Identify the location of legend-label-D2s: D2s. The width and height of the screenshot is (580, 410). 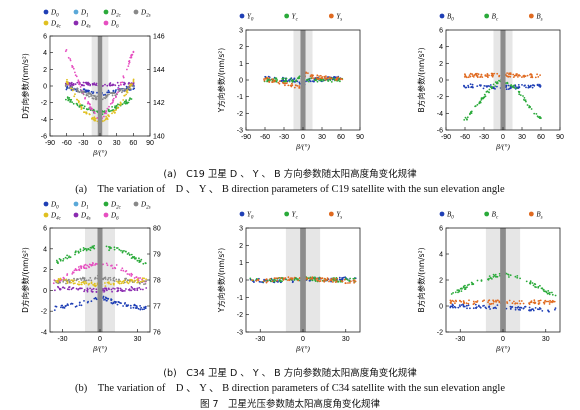
(145, 206).